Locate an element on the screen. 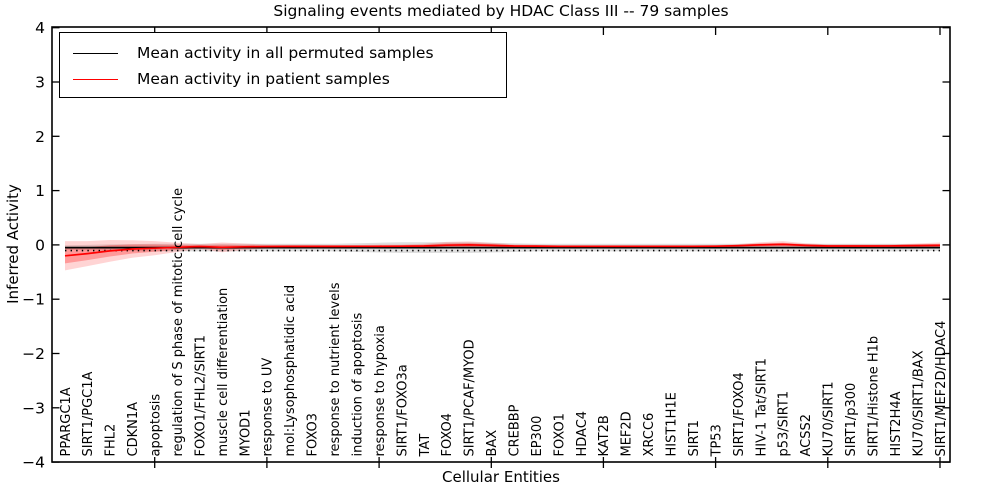 The width and height of the screenshot is (1000, 500). x-category-label: PPARGC1A is located at coordinates (66, 421).